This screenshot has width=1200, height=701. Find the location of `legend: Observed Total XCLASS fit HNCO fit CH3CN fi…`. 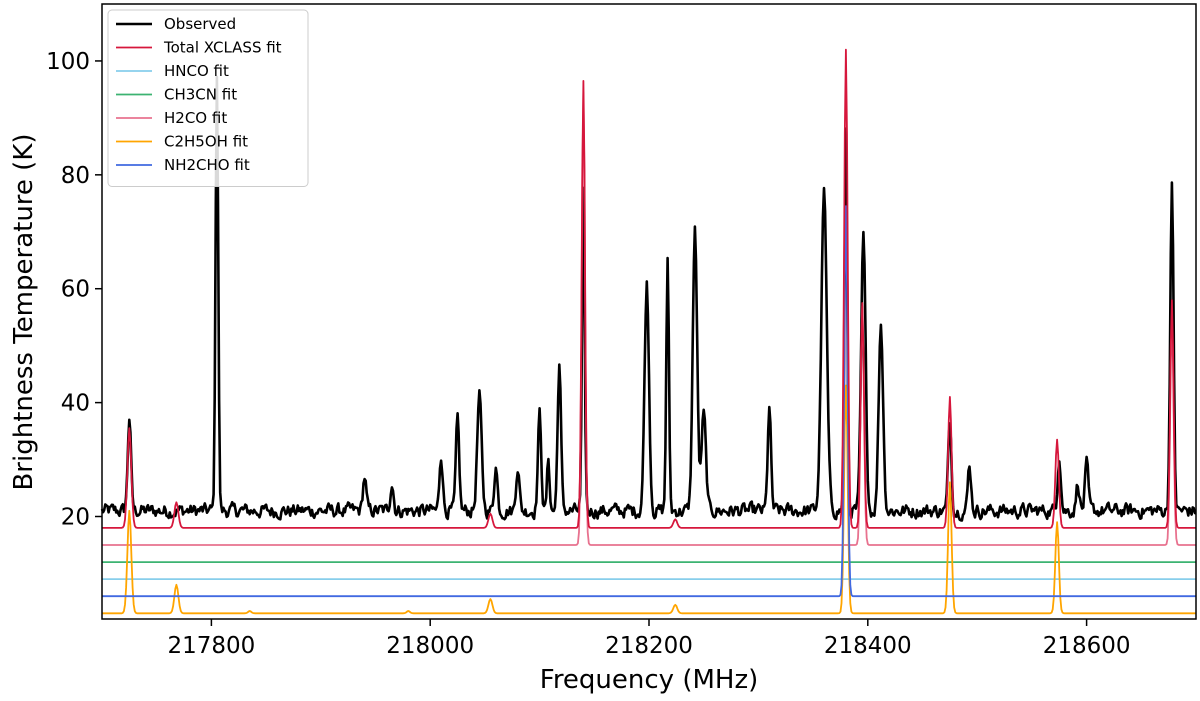

legend: Observed Total XCLASS fit HNCO fit CH3CN fi… is located at coordinates (208, 98).